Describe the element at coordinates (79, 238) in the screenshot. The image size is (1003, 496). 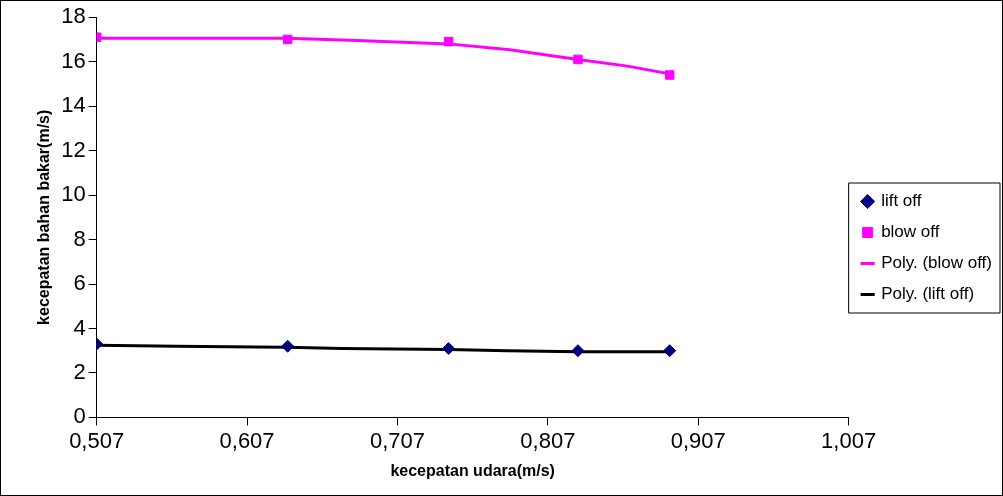
I see `y-tick-label: 8` at that location.